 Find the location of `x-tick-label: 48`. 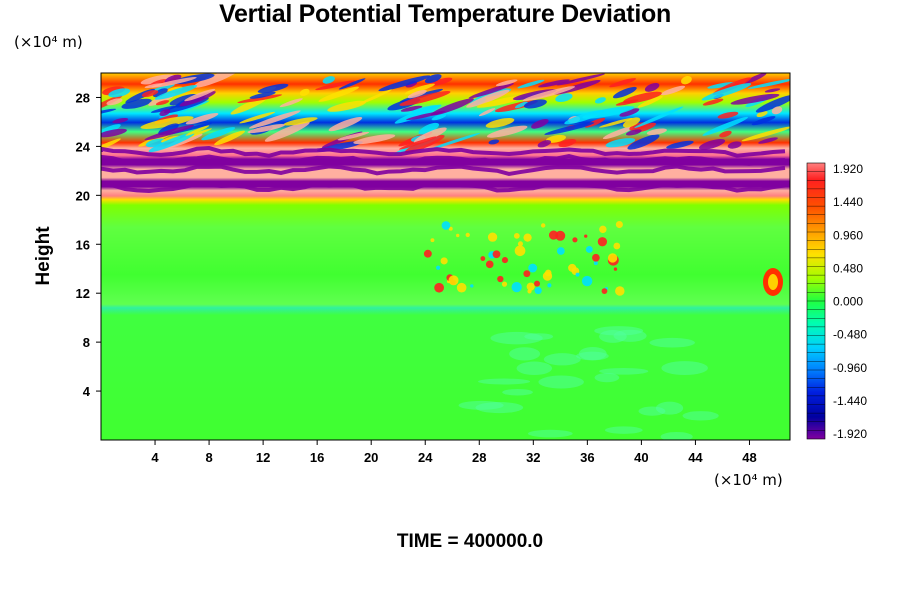

x-tick-label: 48 is located at coordinates (749, 457).